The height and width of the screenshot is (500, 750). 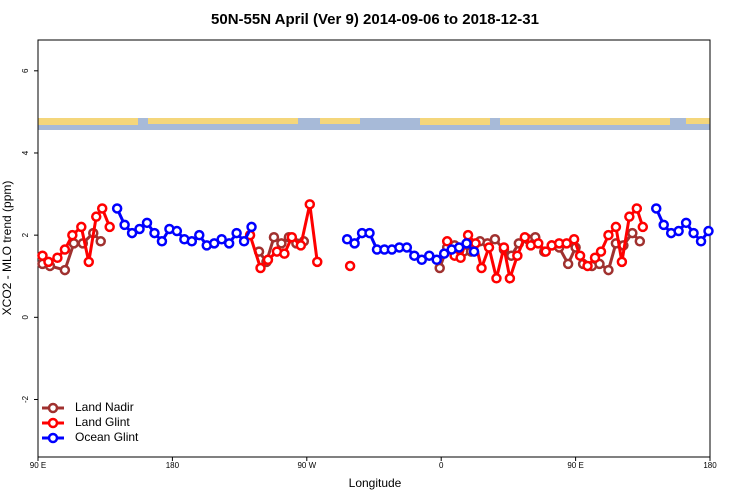 What do you see at coordinates (375, 483) in the screenshot?
I see `x-axis-label: Longitude` at bounding box center [375, 483].